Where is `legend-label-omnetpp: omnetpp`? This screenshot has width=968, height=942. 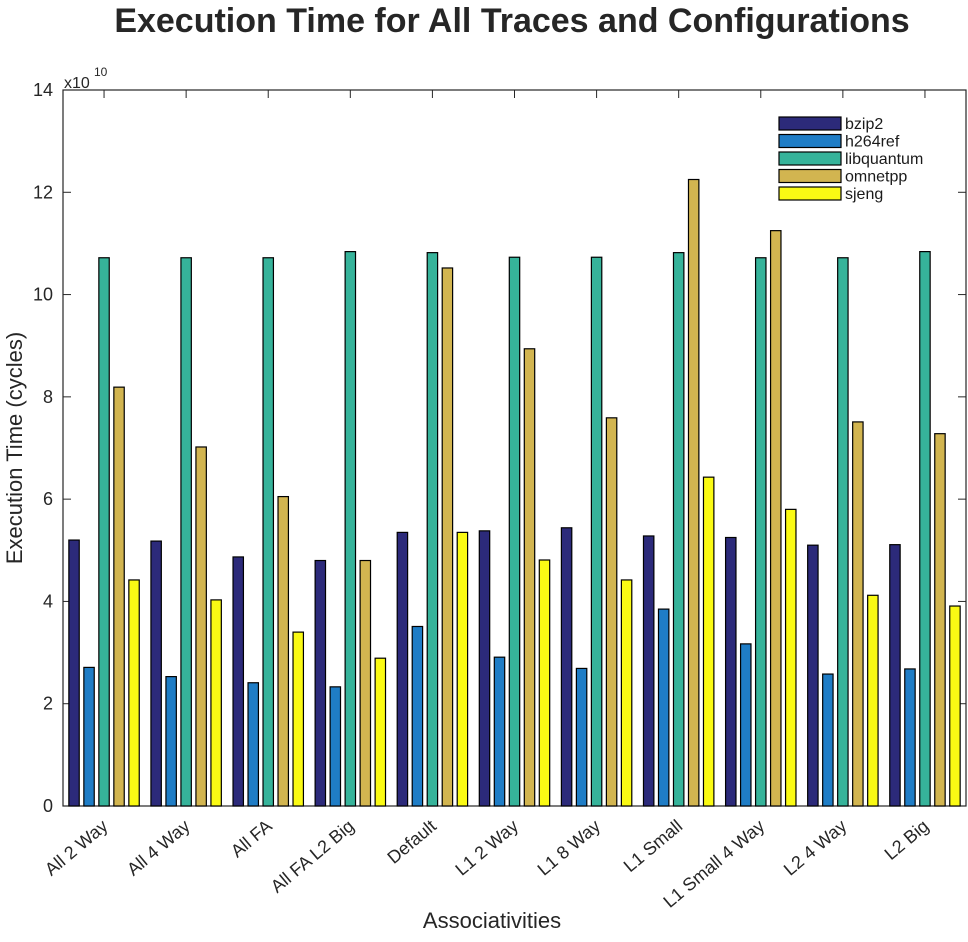 legend-label-omnetpp: omnetpp is located at coordinates (876, 177).